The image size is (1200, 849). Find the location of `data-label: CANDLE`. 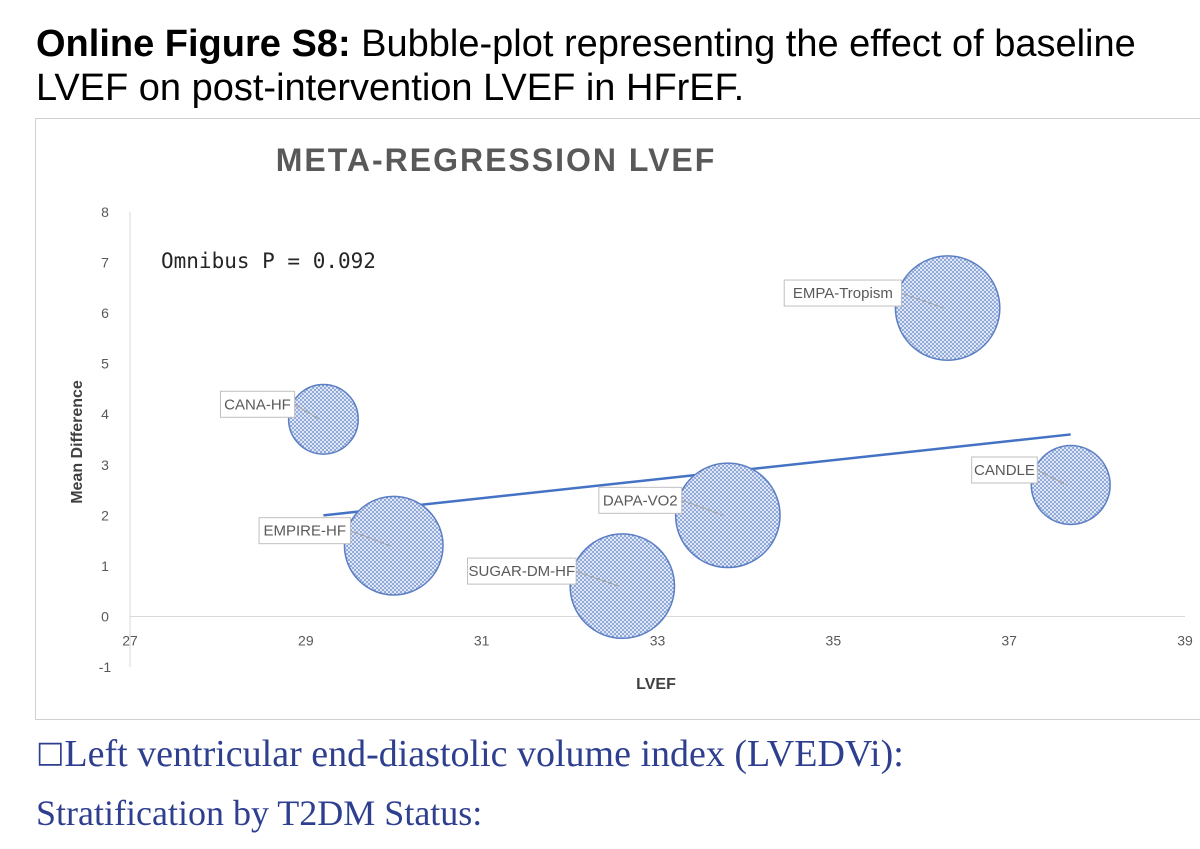

data-label: CANDLE is located at coordinates (1004, 470).